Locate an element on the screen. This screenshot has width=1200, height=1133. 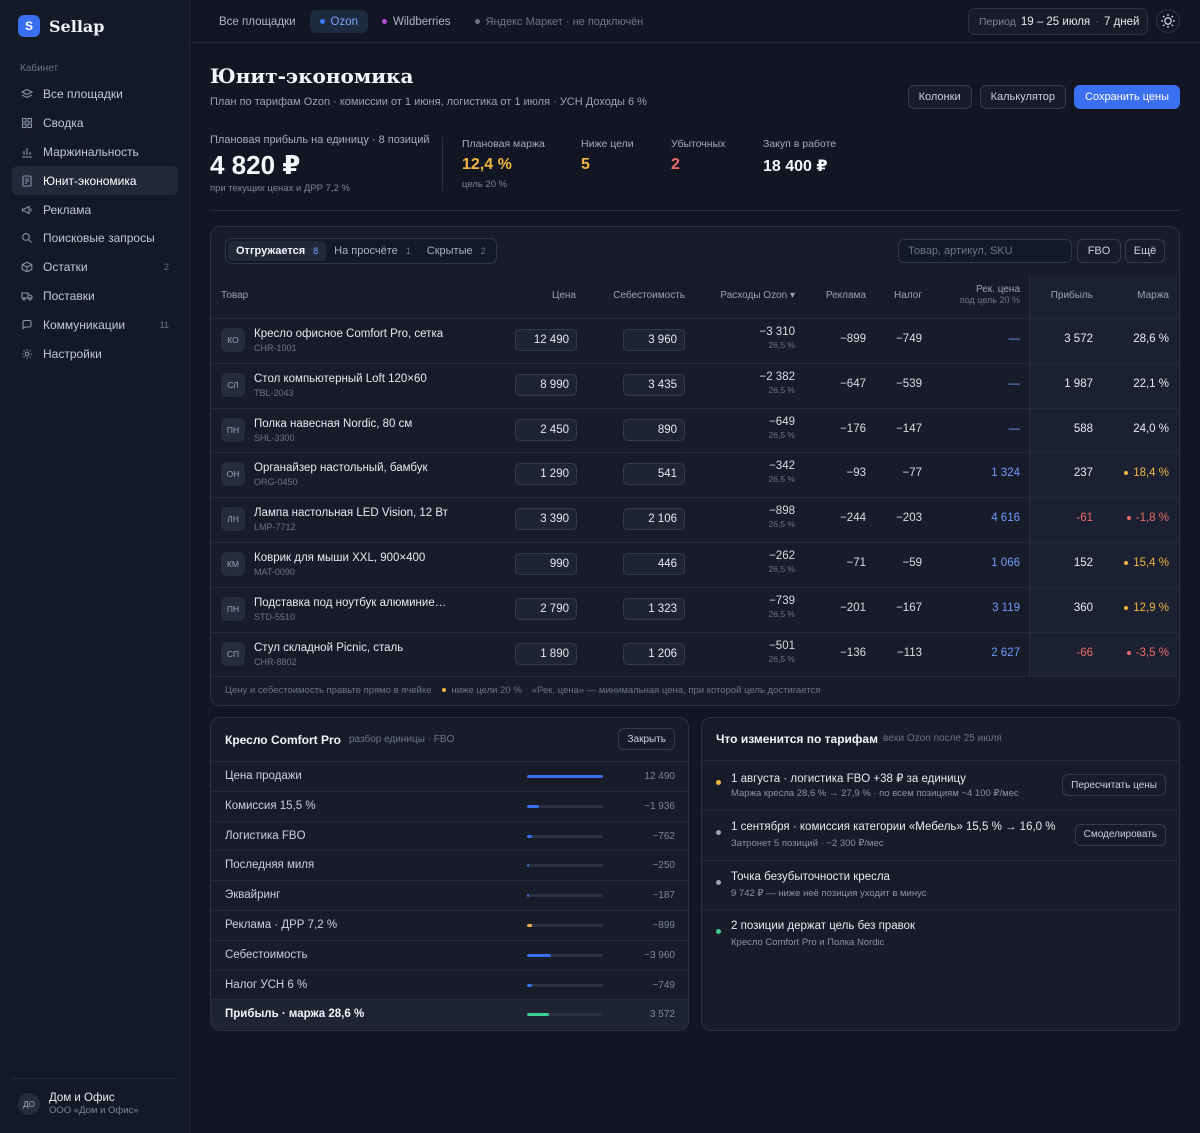
margin-value: 12,9 % is located at coordinates (1146, 608).